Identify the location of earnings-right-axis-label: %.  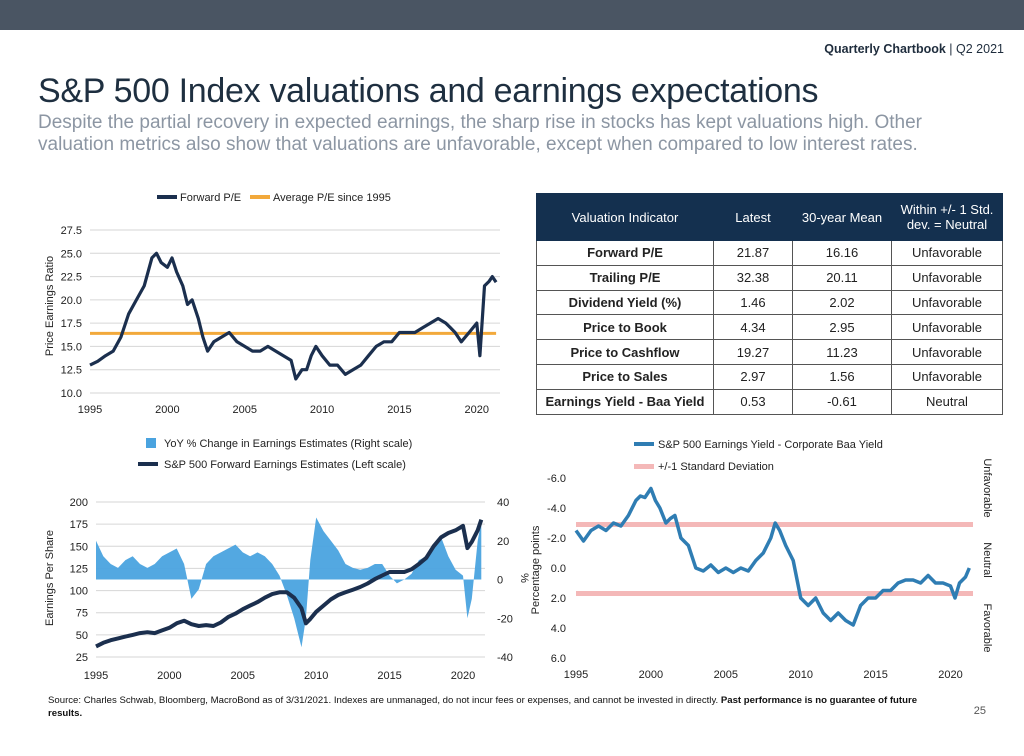
(524, 578).